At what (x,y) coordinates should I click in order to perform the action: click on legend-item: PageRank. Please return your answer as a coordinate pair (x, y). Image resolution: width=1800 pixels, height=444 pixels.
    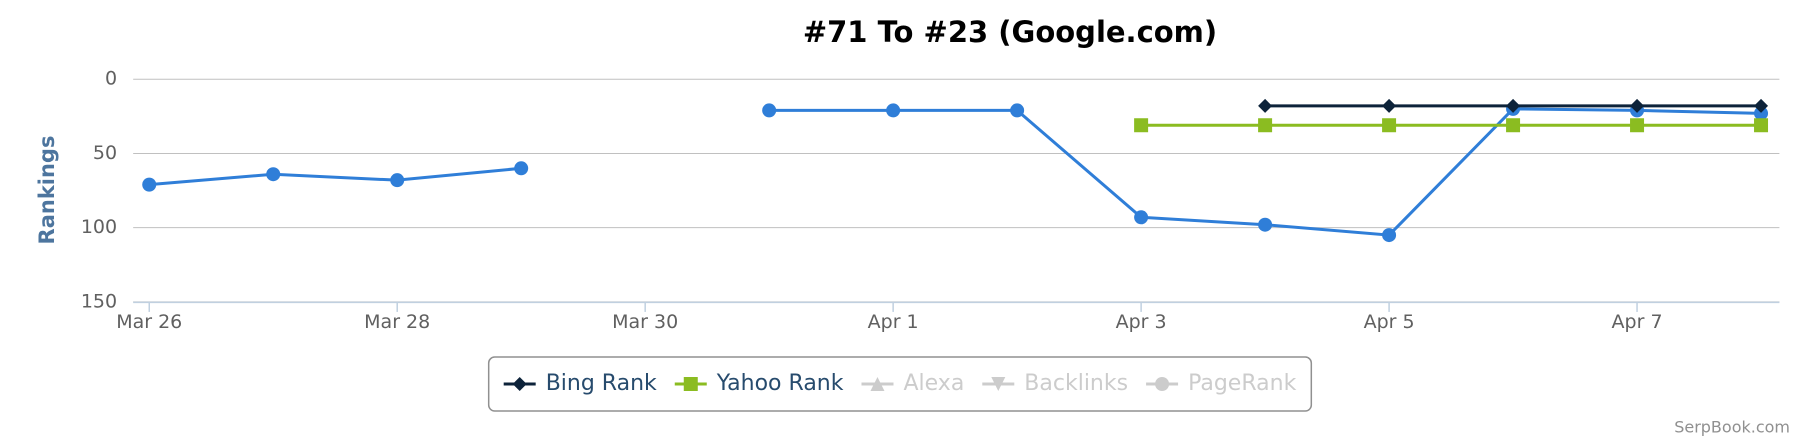
    Looking at the image, I should click on (1221, 383).